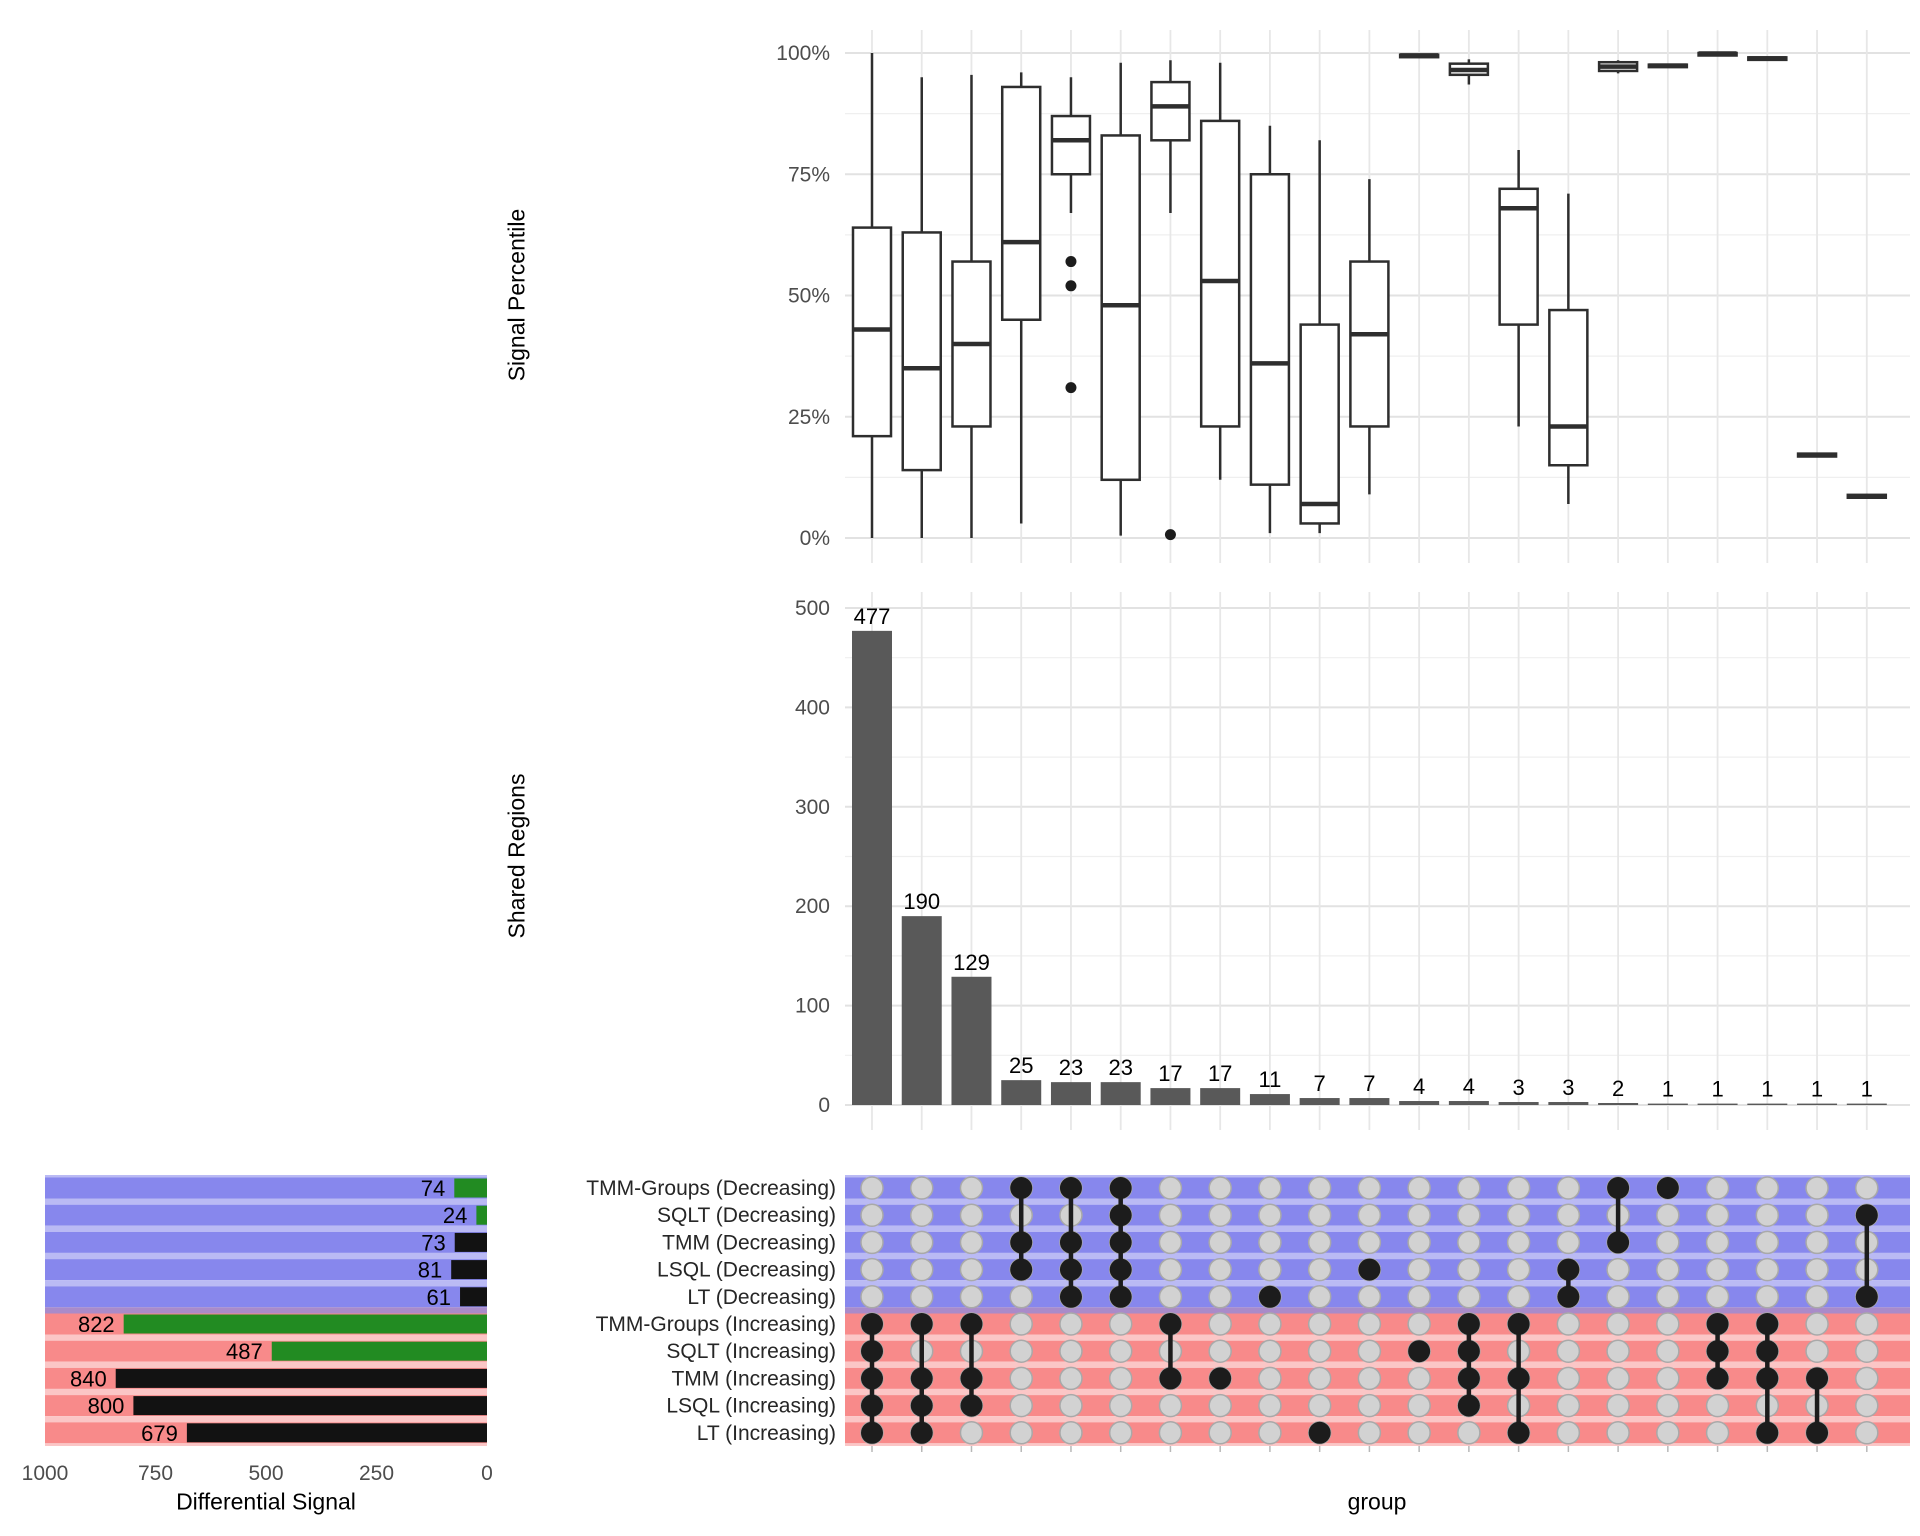  I want to click on matrix-row-label: SQLT (Decreasing), so click(746, 1215).